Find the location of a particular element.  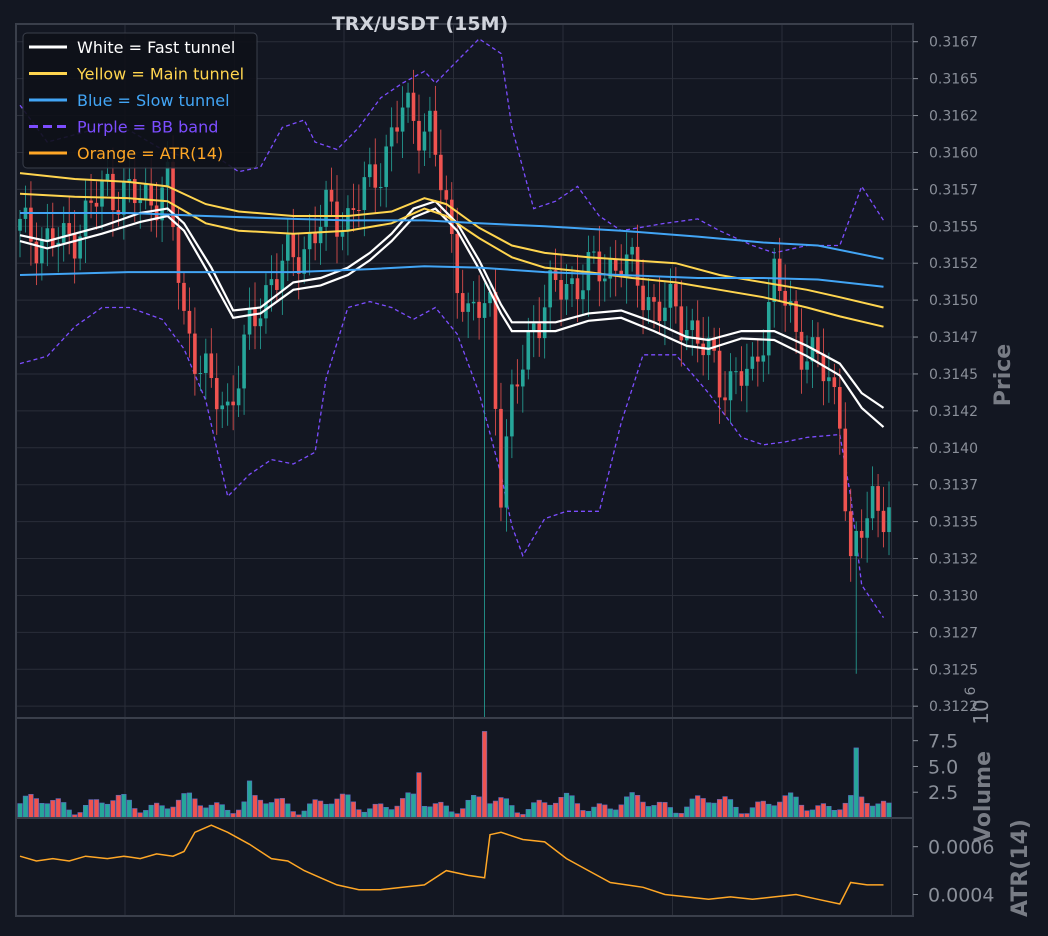

legend-box is located at coordinates (140, 100).